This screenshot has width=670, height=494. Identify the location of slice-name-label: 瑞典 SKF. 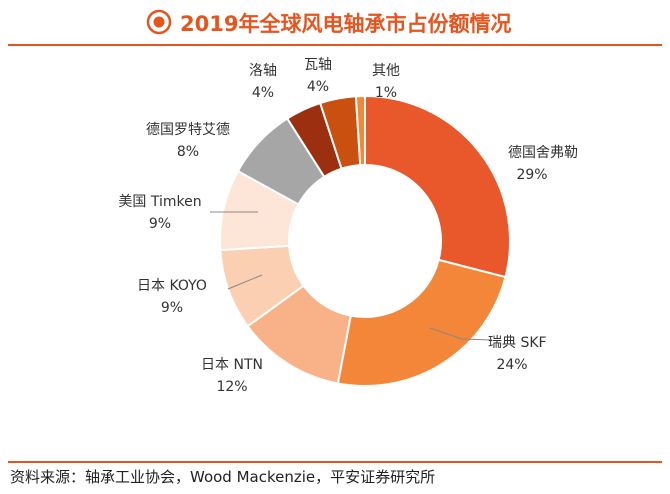
(517, 343).